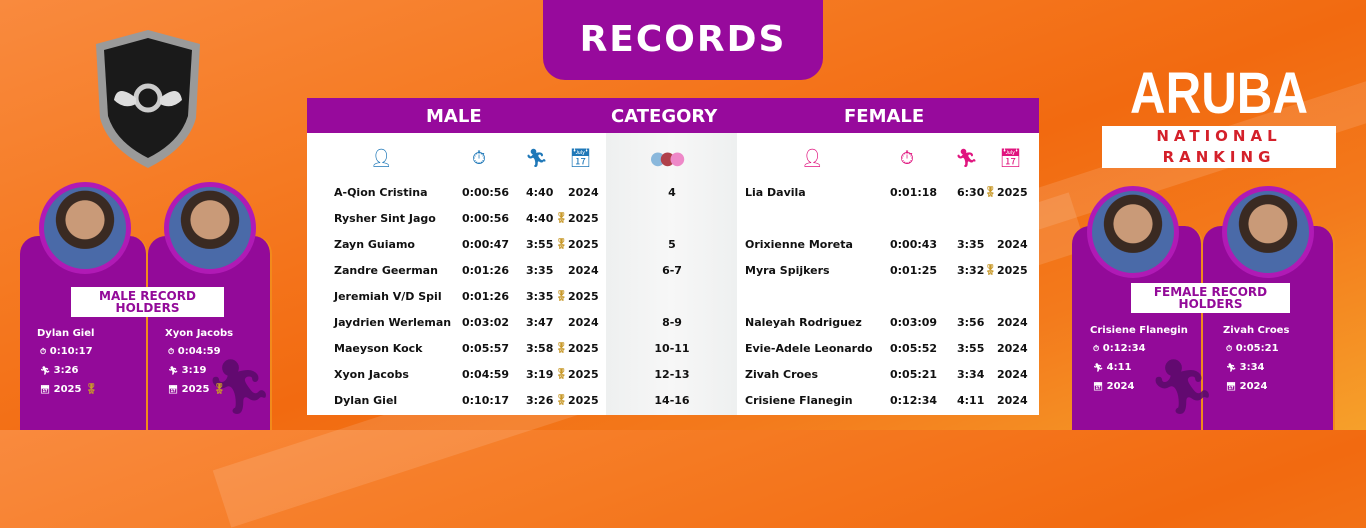  Describe the element at coordinates (1219, 93) in the screenshot. I see `brand-title: ARUBA` at that location.